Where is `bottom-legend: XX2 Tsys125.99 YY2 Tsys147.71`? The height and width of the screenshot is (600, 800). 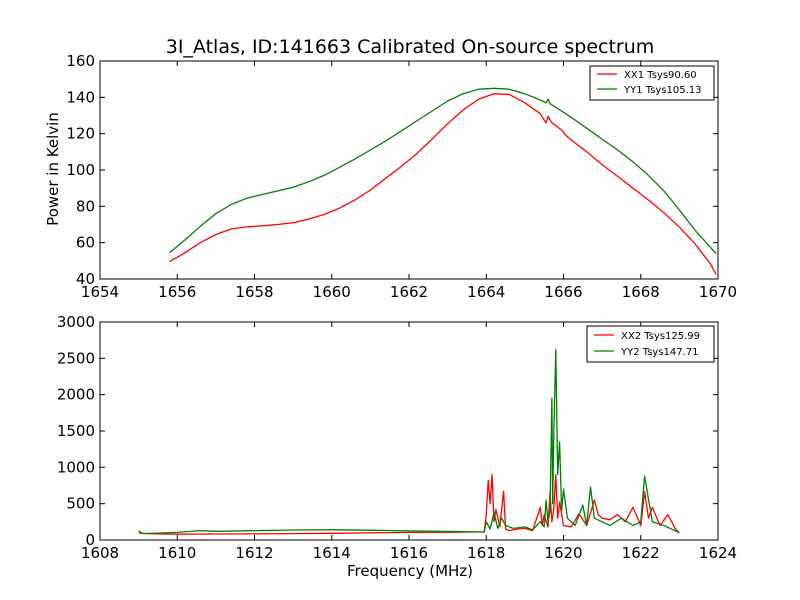
bottom-legend: XX2 Tsys125.99 YY2 Tsys147.71 is located at coordinates (650, 344).